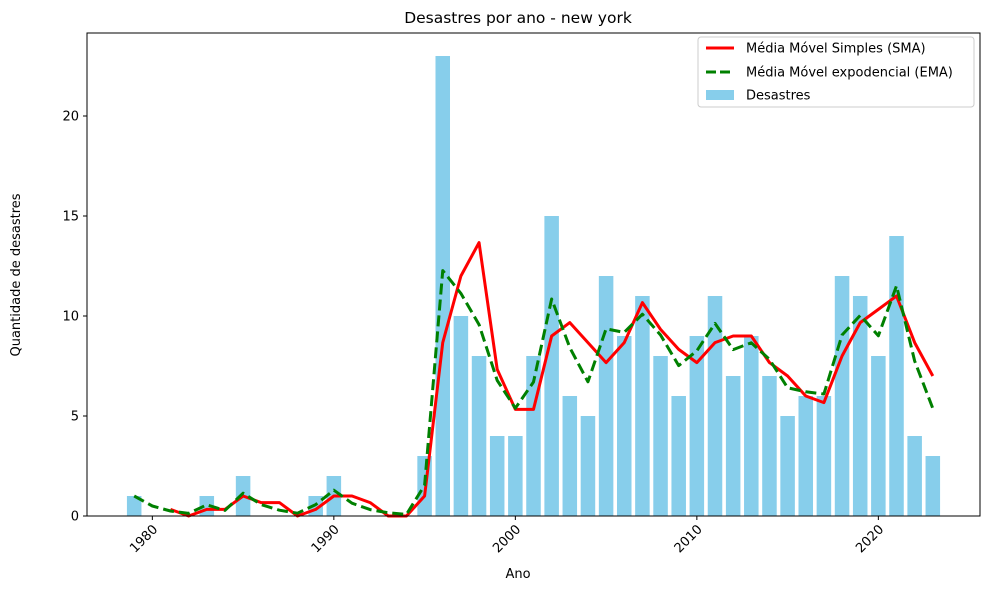  I want to click on y-tick-label: 5, so click(75, 417).